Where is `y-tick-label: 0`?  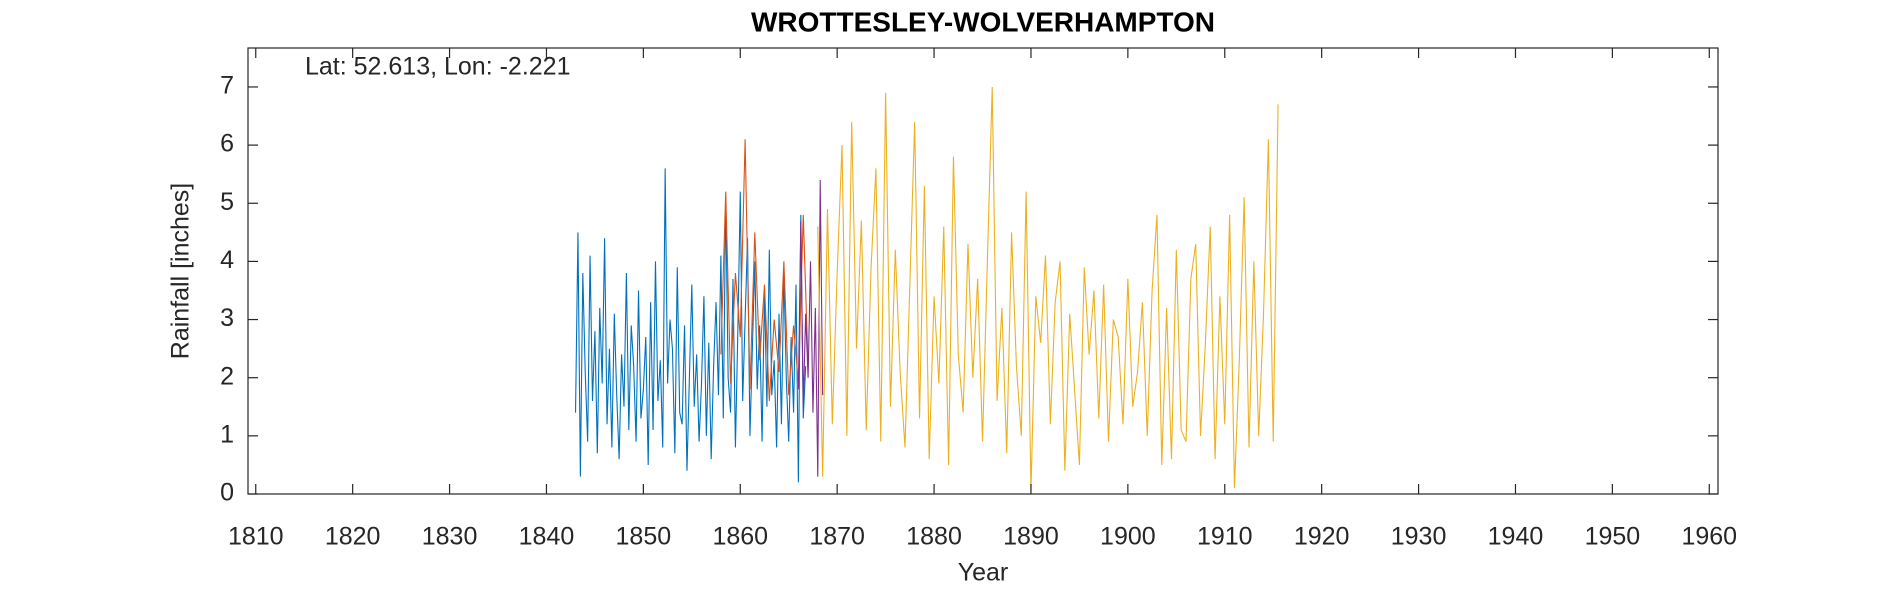
y-tick-label: 0 is located at coordinates (227, 493).